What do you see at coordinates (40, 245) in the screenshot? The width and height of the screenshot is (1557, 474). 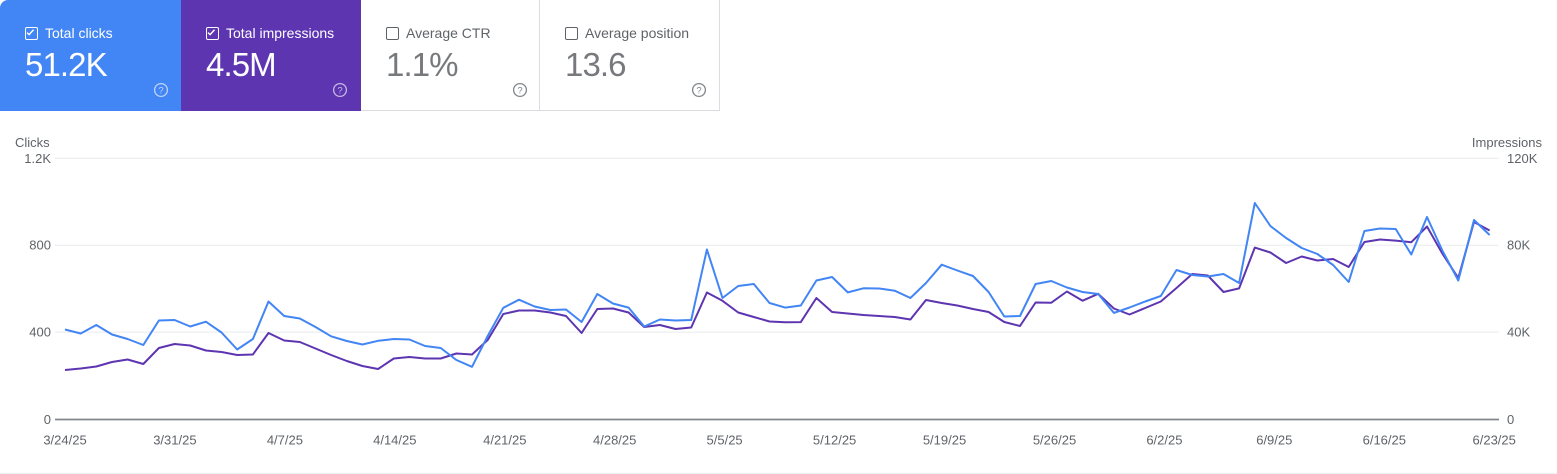 I see `svg-text: 800` at bounding box center [40, 245].